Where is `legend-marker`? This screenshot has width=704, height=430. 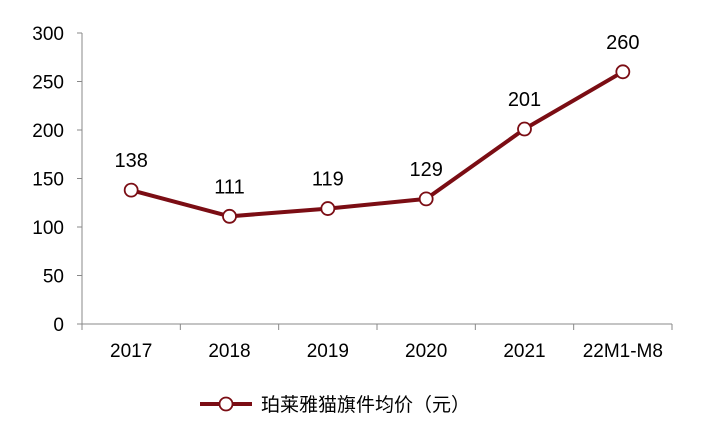 legend-marker is located at coordinates (226, 404).